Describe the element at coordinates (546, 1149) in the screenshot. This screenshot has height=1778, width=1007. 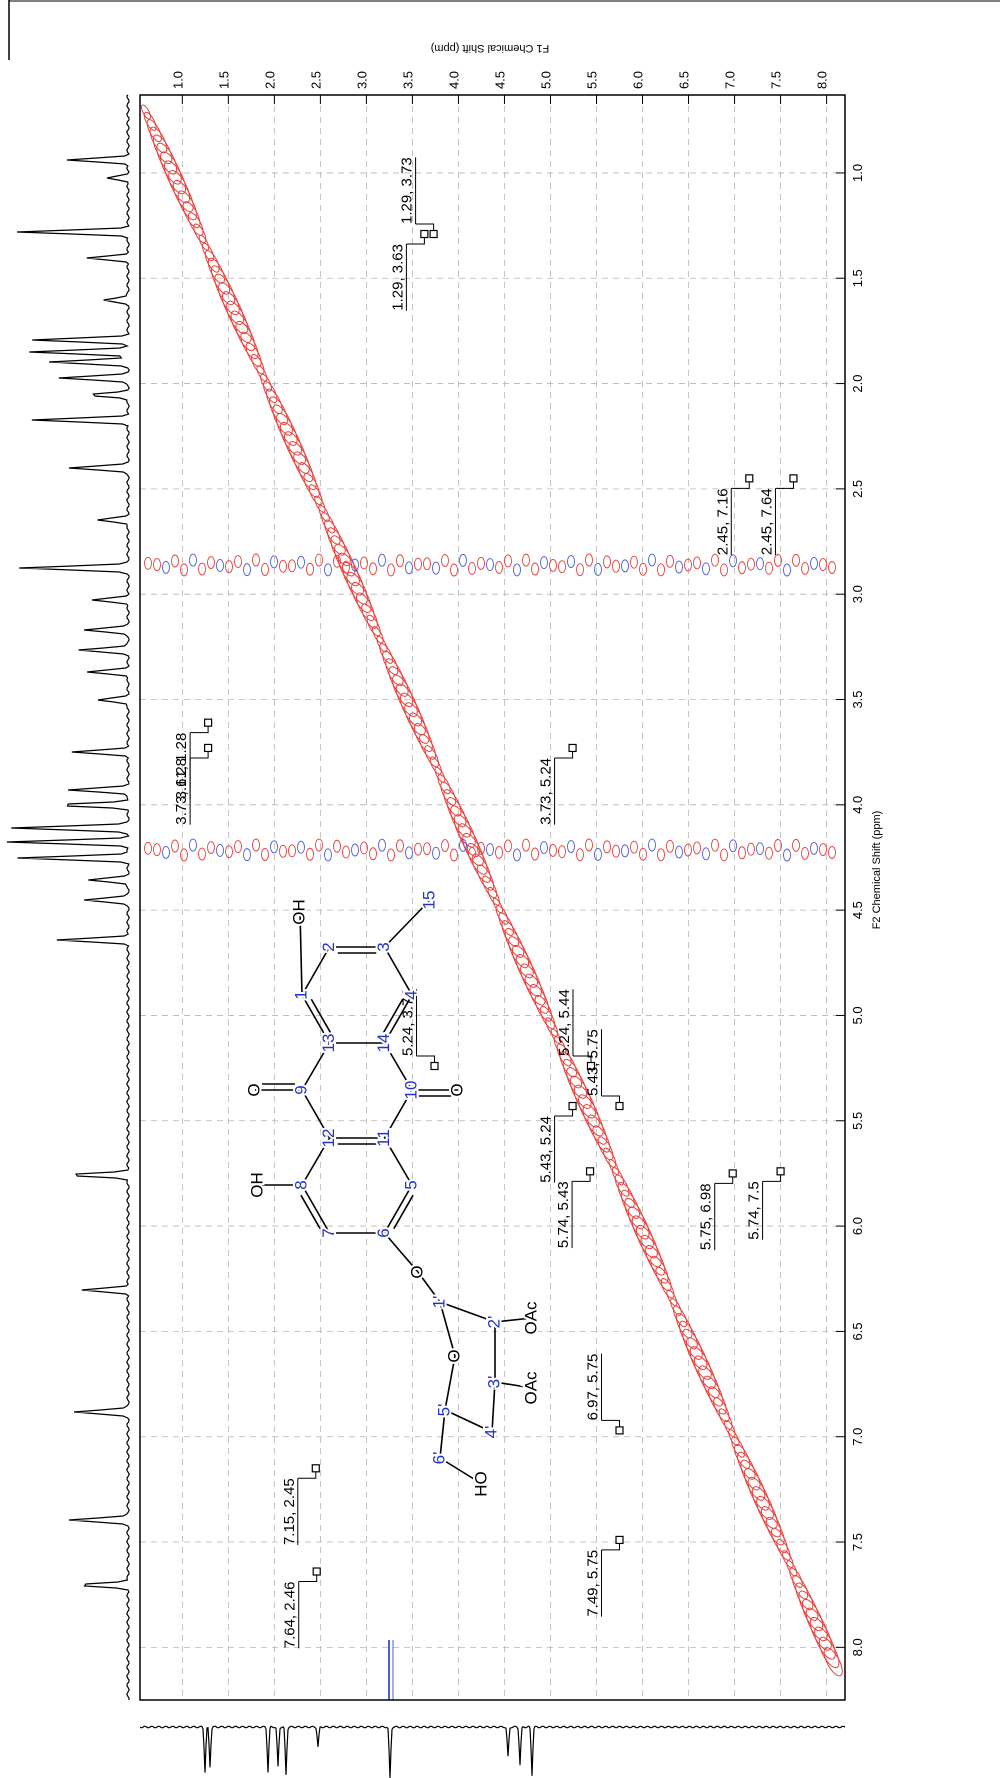
I see `peak-label: 5.43, 5.24` at that location.